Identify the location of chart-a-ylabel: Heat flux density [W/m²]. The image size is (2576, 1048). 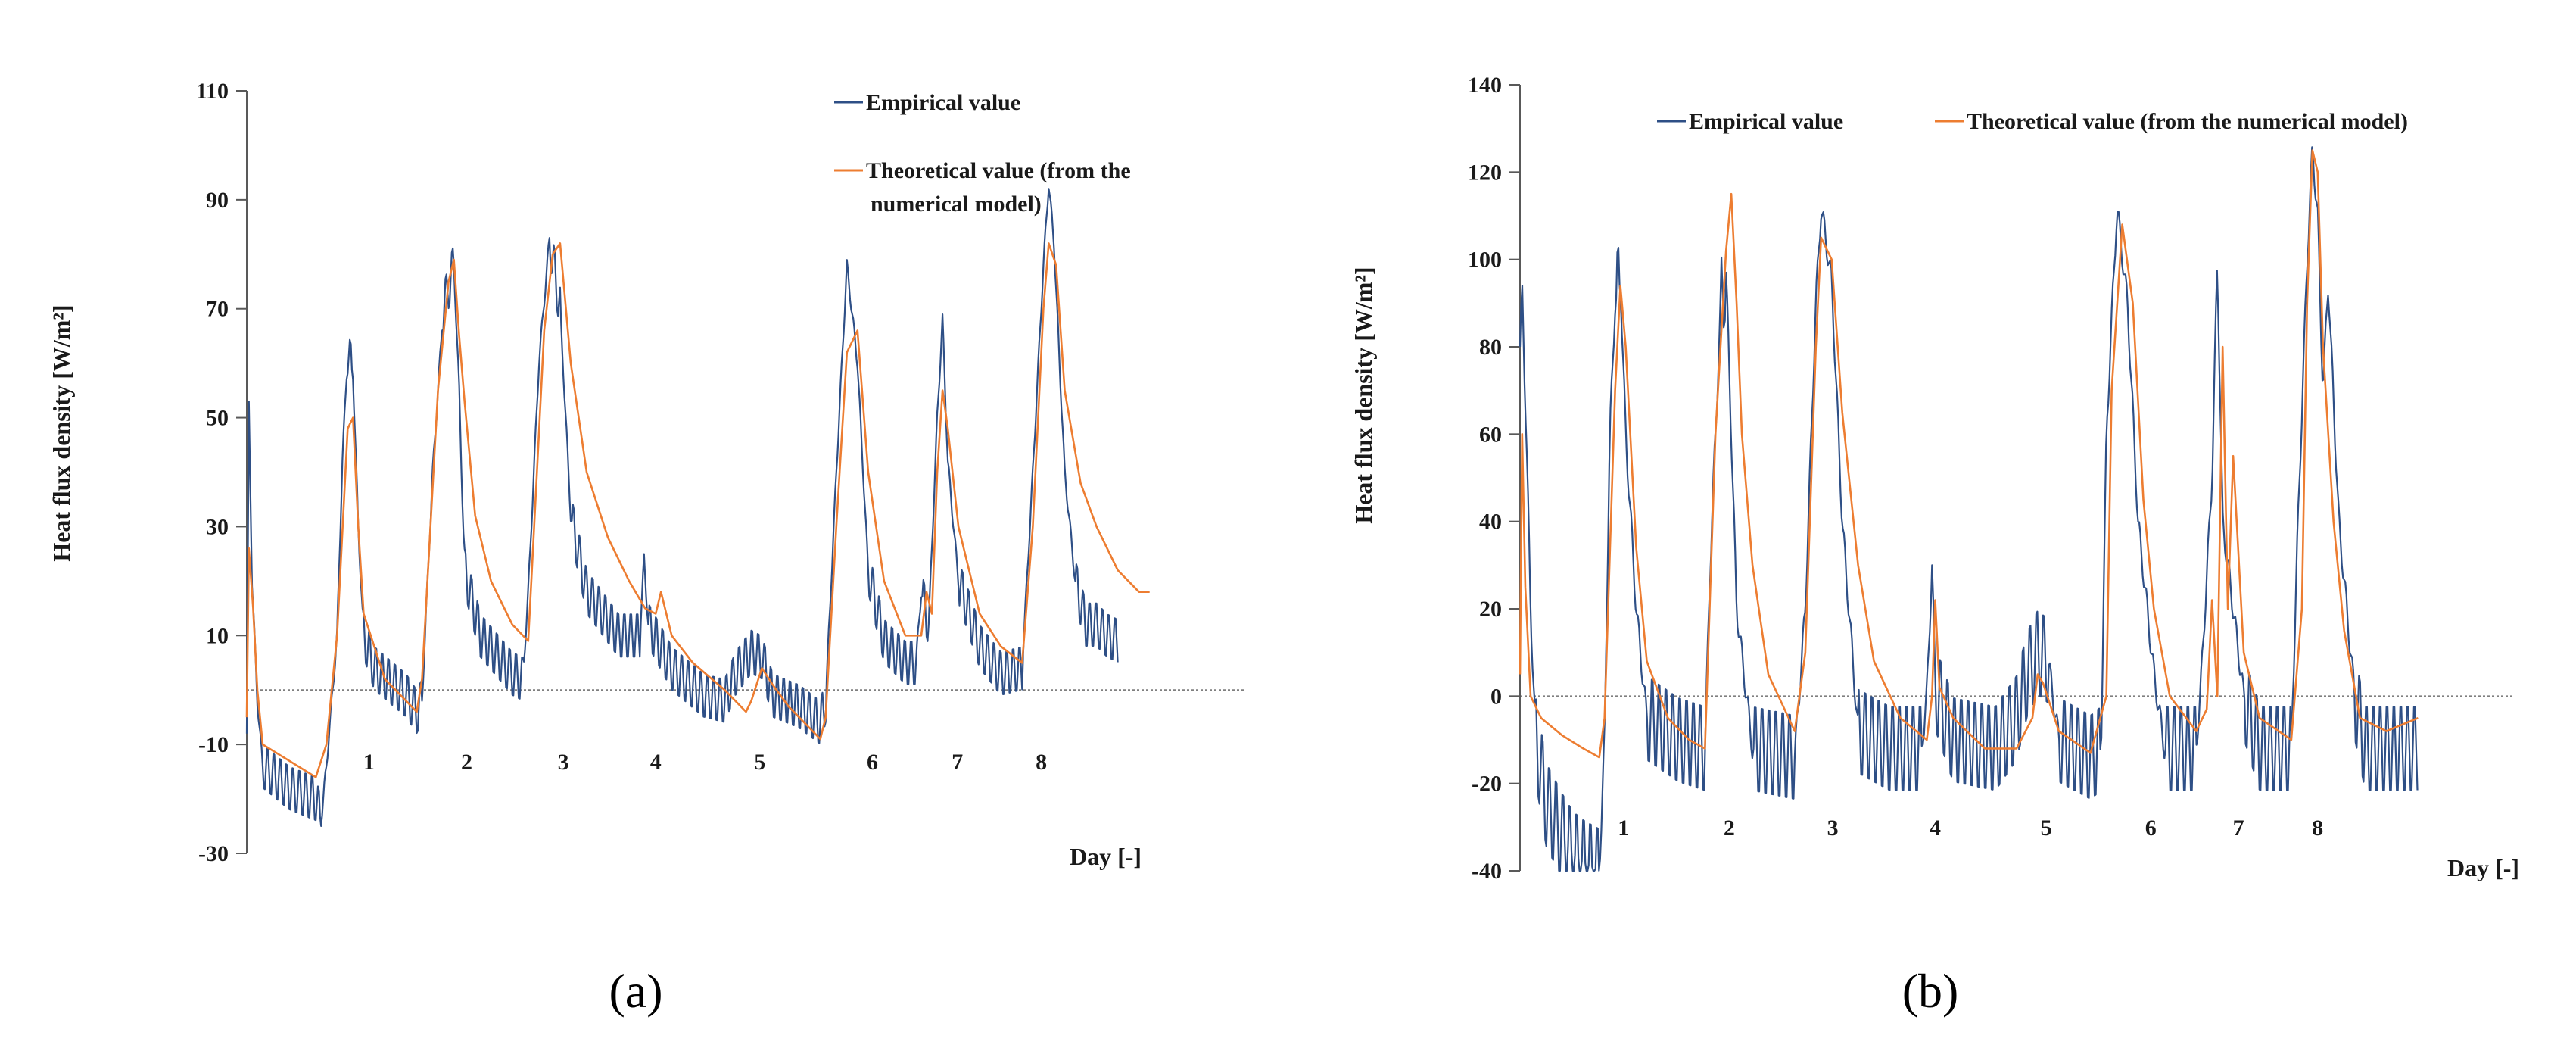
(61, 433).